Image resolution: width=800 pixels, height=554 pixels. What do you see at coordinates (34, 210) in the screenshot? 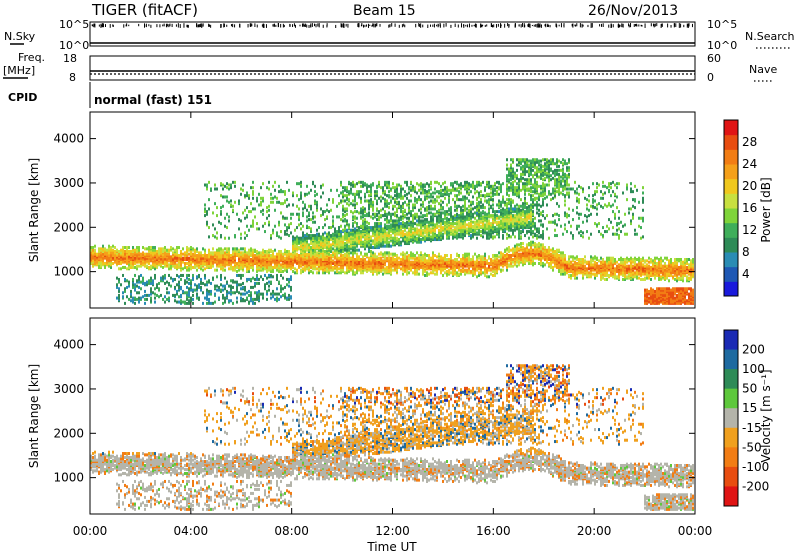
I see `power-ylabel: Slant Range [km]` at bounding box center [34, 210].